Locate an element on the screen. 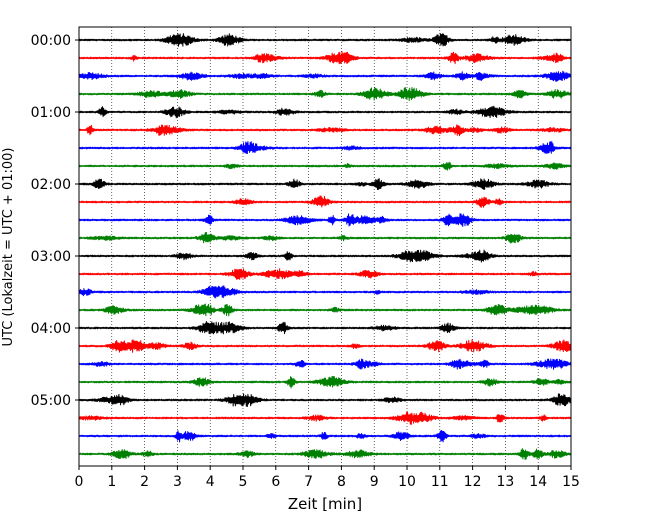 This screenshot has width=650, height=520. x-axis-label: Zeit [min] is located at coordinates (325, 504).